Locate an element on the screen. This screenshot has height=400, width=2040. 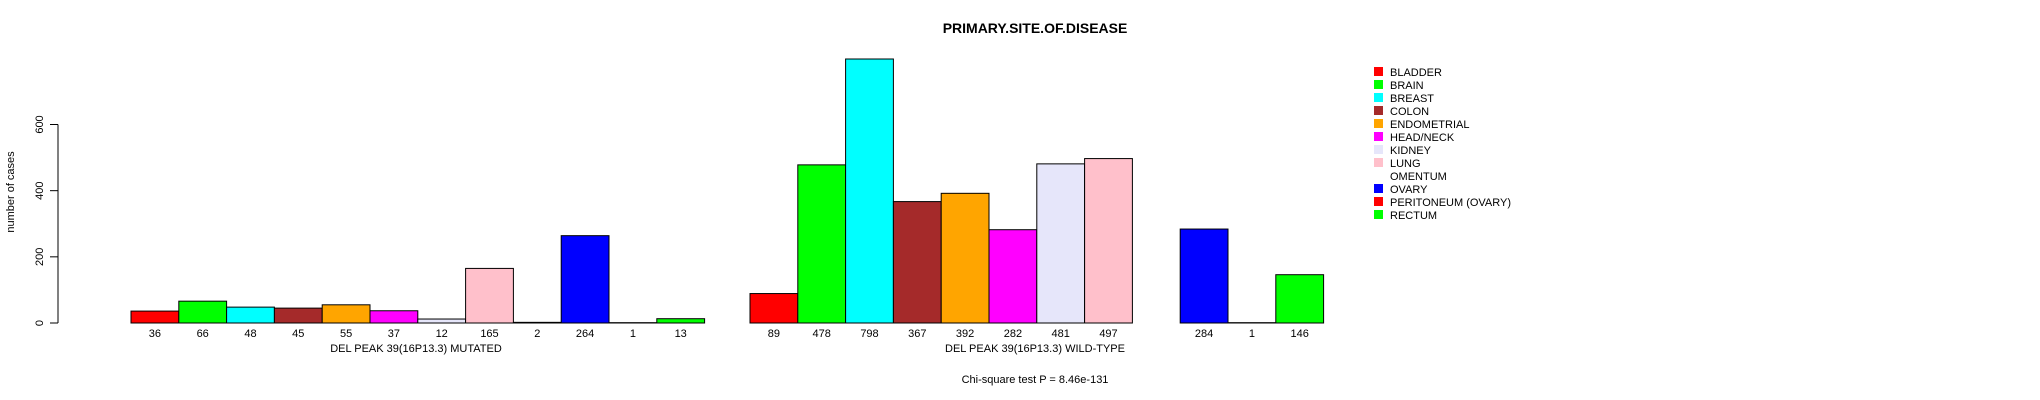
bar-group1-bladder is located at coordinates (774, 308).